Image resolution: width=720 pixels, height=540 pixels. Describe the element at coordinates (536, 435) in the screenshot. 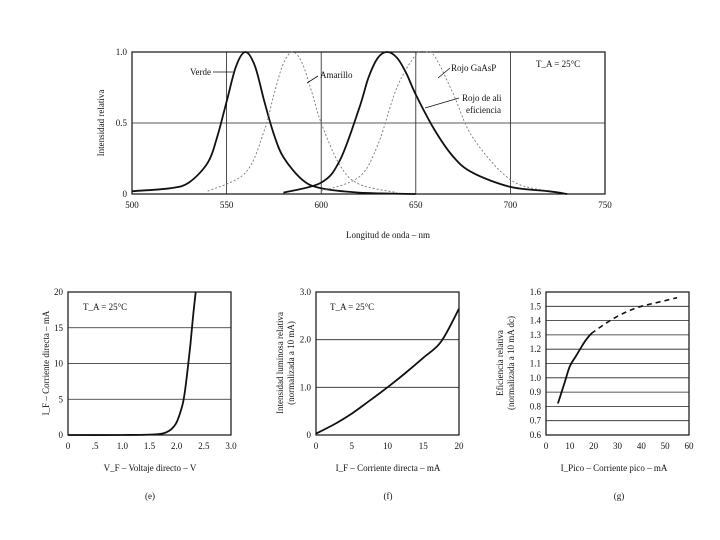

I see `y-tick-label: 0.6` at that location.